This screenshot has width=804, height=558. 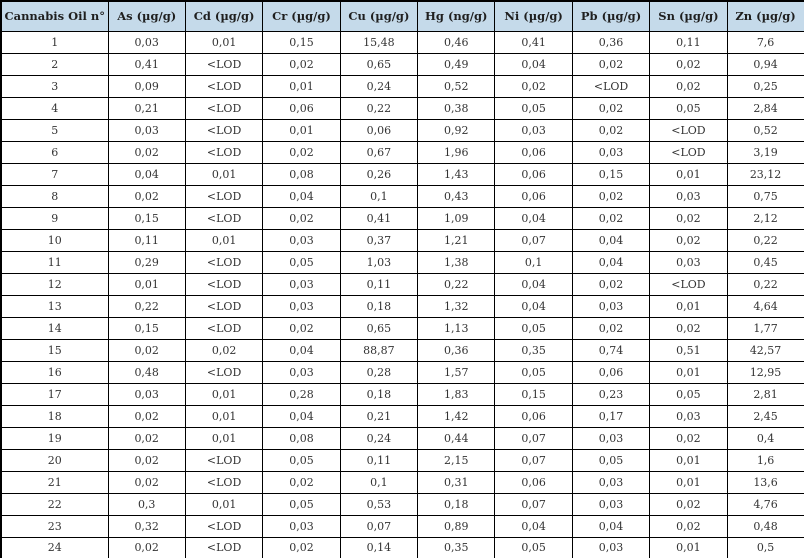 What do you see at coordinates (456, 152) in the screenshot?
I see `value-cell: 1,96` at bounding box center [456, 152].